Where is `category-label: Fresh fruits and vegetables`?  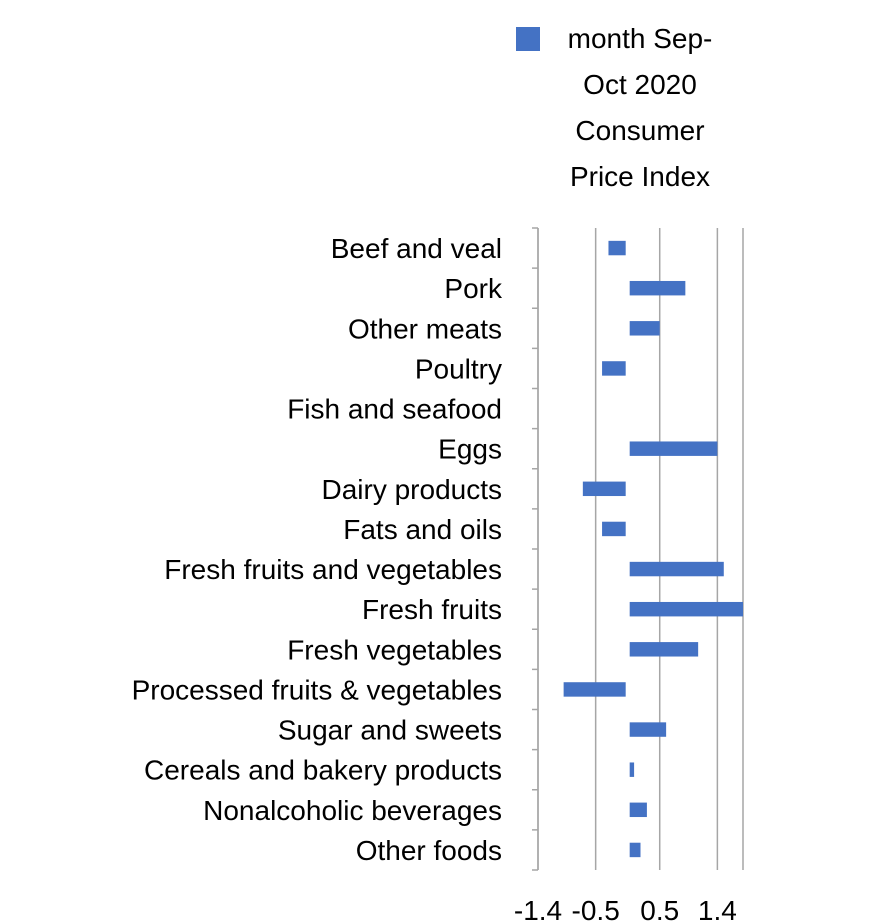 category-label: Fresh fruits and vegetables is located at coordinates (333, 569).